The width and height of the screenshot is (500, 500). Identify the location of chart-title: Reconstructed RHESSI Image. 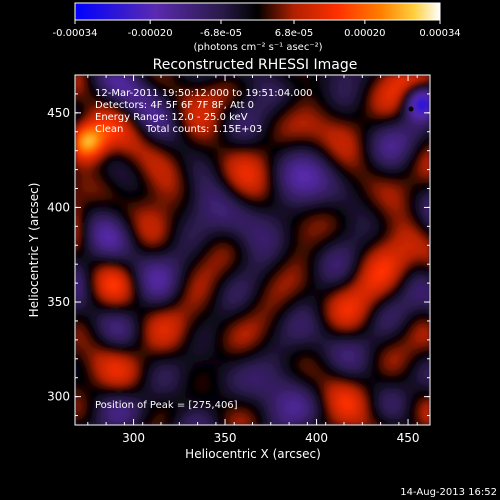
(255, 65).